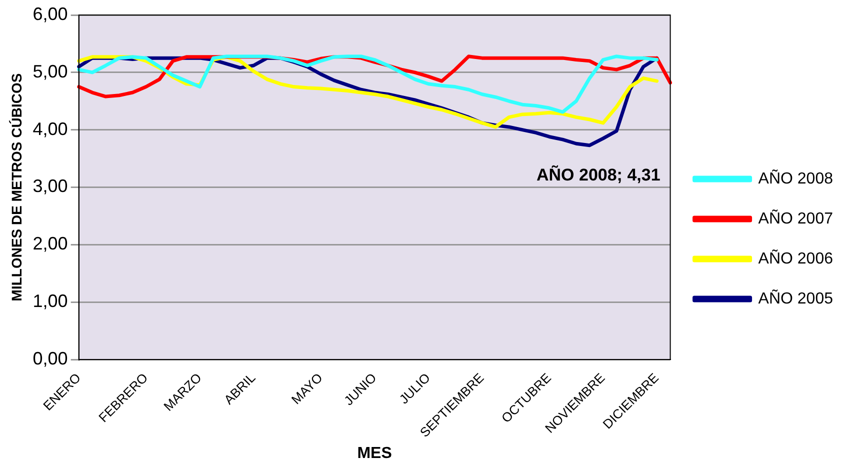 The height and width of the screenshot is (468, 847). I want to click on y-tick-label: 3,00, so click(50, 186).